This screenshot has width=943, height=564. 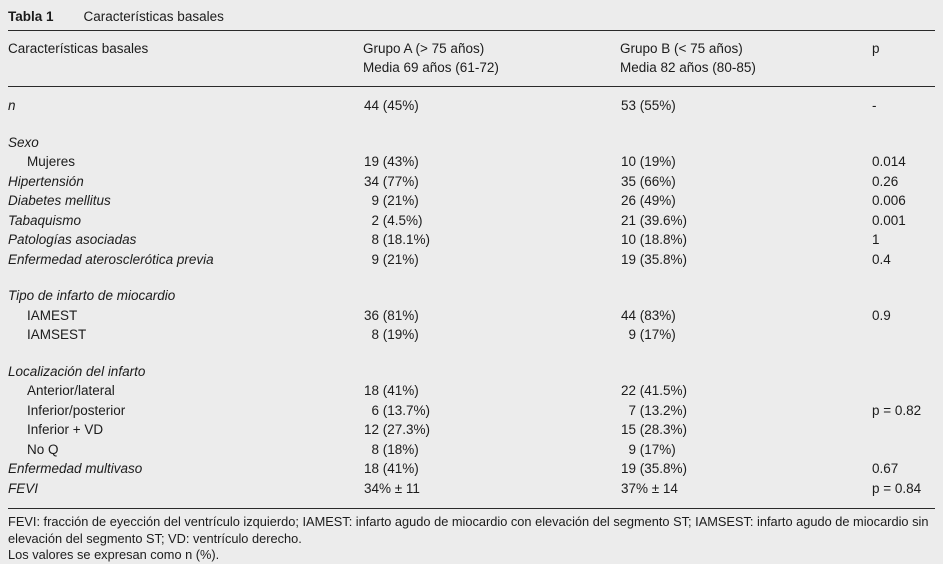 What do you see at coordinates (628, 488) in the screenshot?
I see `value-b-number: 37` at bounding box center [628, 488].